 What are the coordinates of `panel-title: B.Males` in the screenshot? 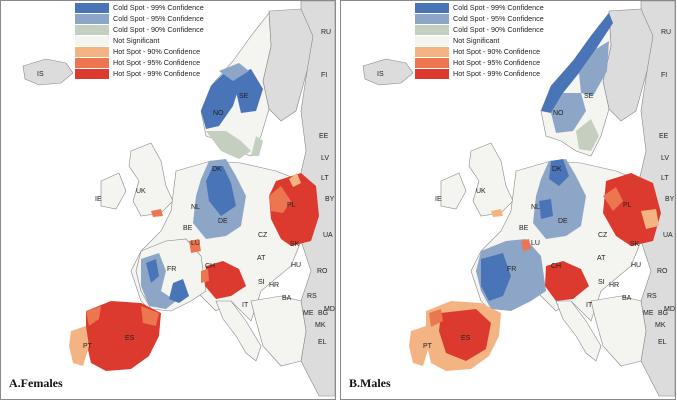 It's located at (370, 383).